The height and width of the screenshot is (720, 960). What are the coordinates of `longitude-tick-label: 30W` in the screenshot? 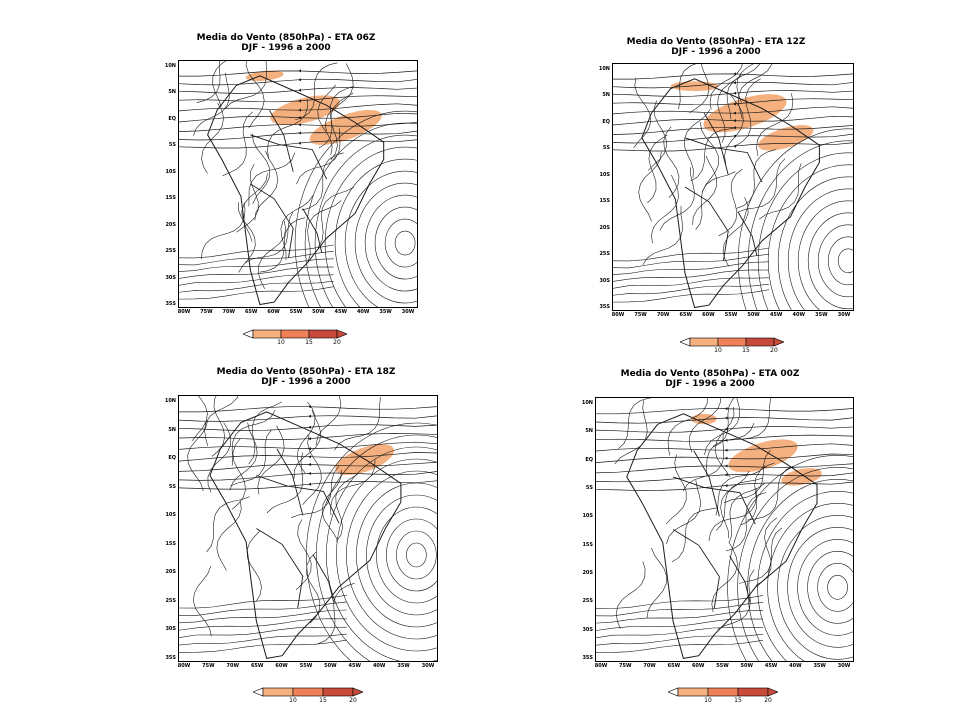 It's located at (844, 666).